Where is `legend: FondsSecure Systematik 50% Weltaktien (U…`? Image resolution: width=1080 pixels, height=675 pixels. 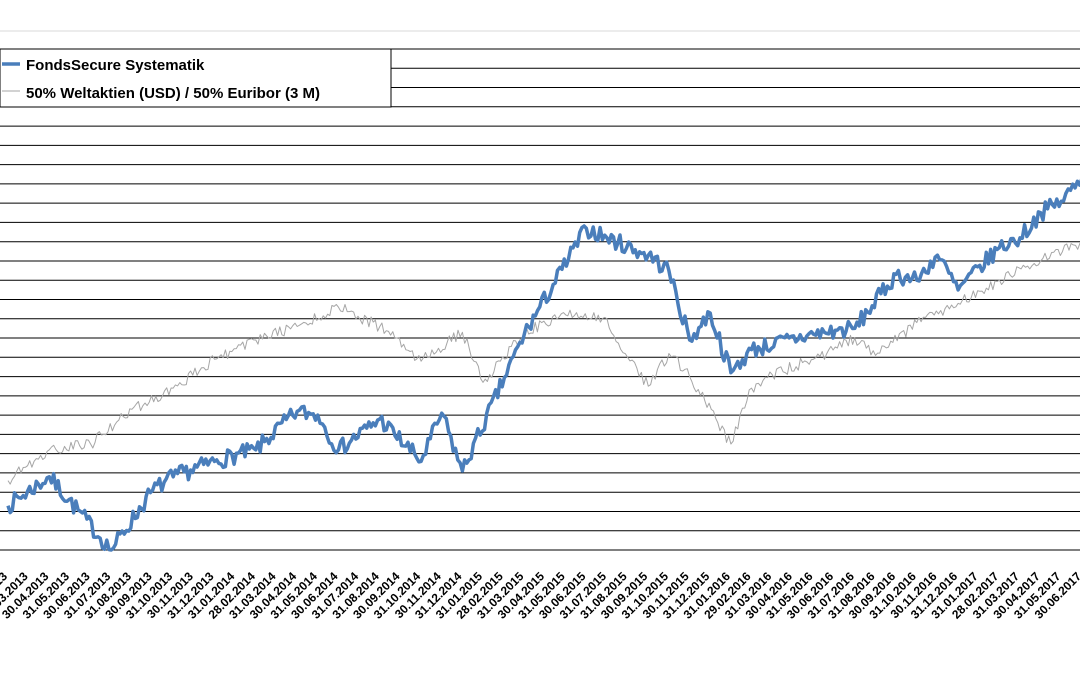 legend: FondsSecure Systematik 50% Weltaktien (U… is located at coordinates (196, 78).